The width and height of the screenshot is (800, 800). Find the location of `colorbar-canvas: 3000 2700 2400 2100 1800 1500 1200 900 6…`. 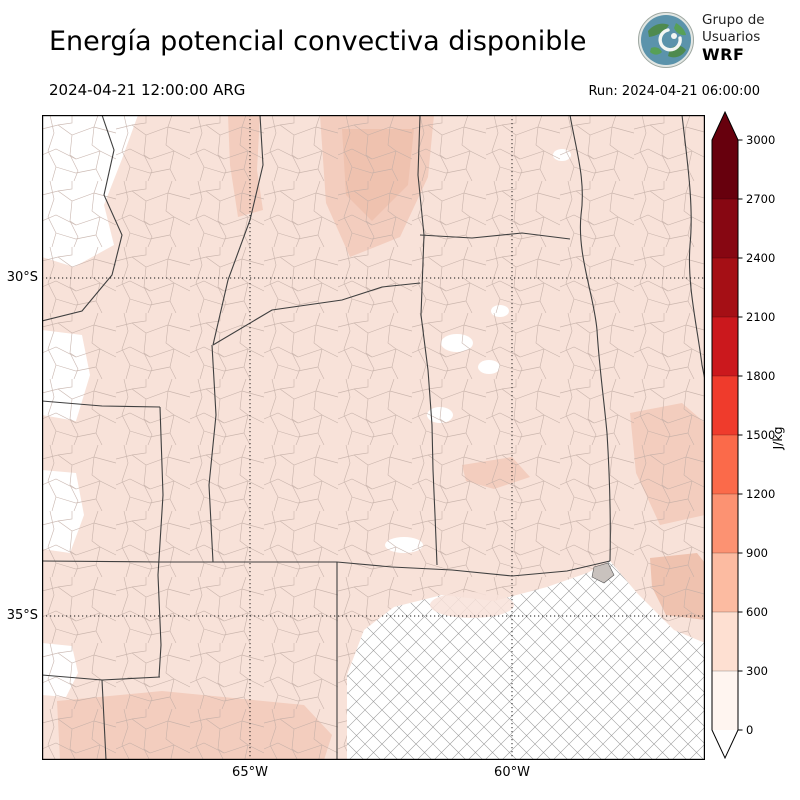

colorbar-canvas: 3000 2700 2400 2100 1800 1500 1200 900 6… is located at coordinates (748, 435).